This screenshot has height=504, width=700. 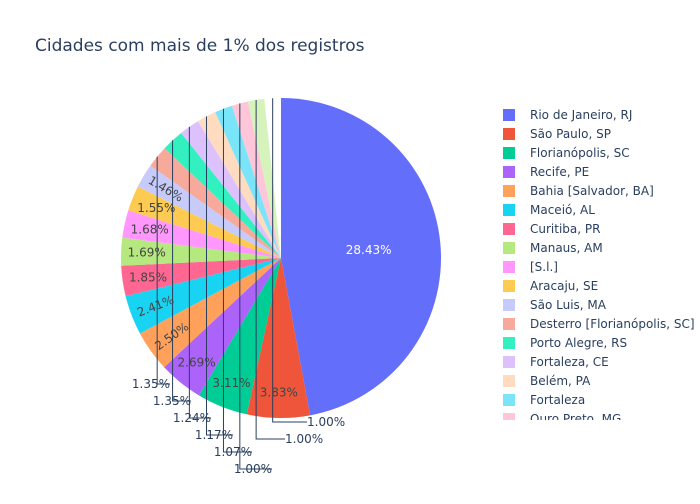 What do you see at coordinates (201, 251) in the screenshot?
I see `pie-slice-8-manaus-am` at bounding box center [201, 251].